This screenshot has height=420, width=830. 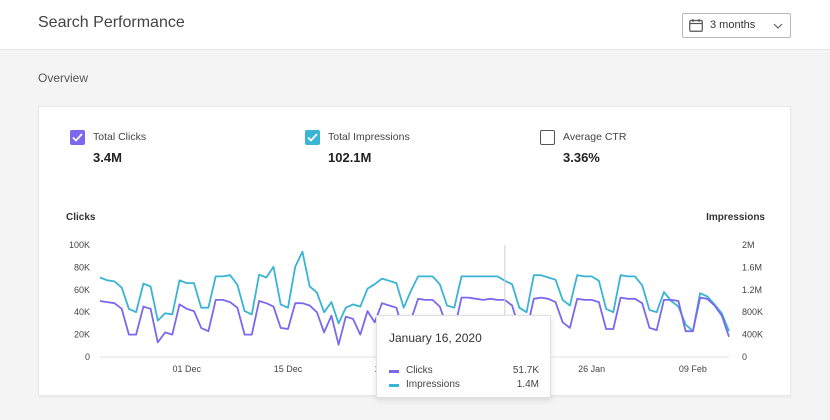 What do you see at coordinates (419, 370) in the screenshot?
I see `tooltip-series-name: Clicks` at bounding box center [419, 370].